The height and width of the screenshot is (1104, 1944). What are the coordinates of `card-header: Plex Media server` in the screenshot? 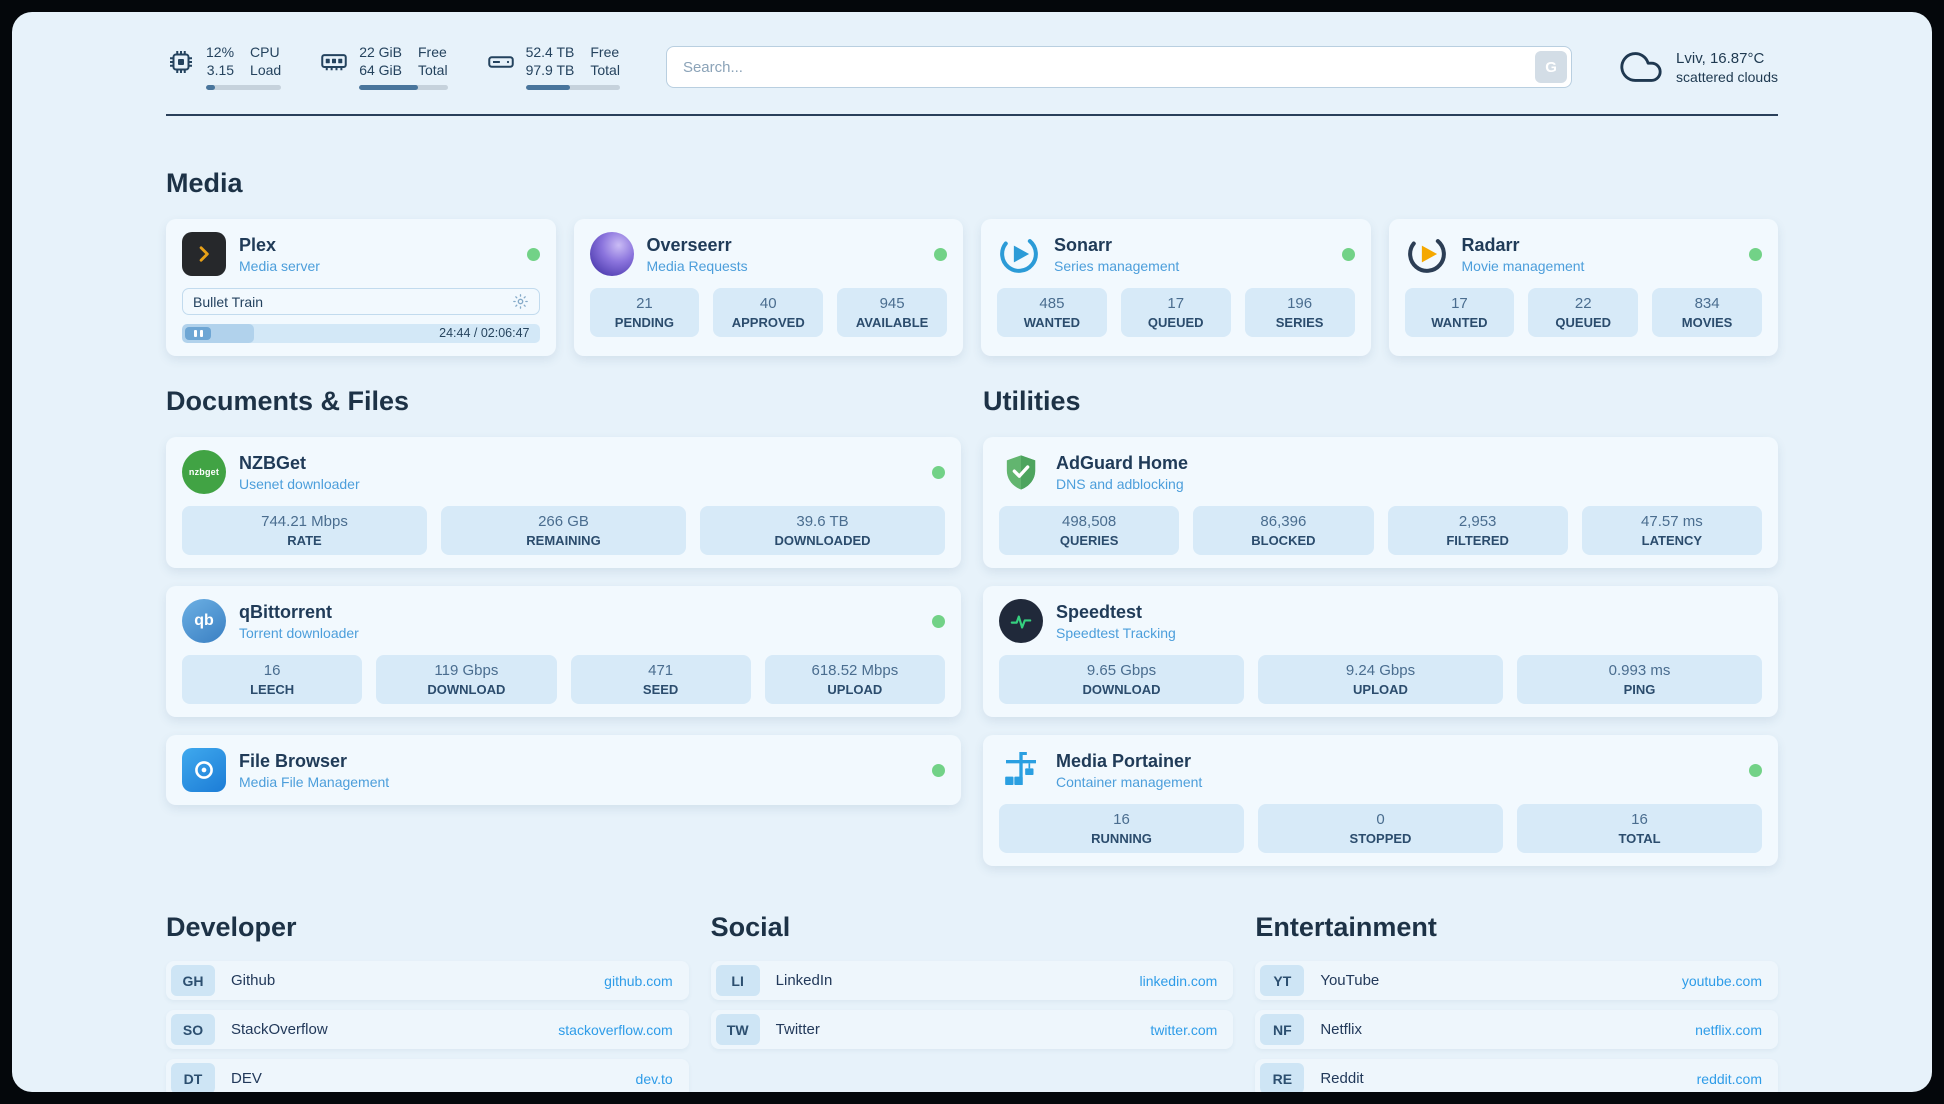 It's located at (361, 254).